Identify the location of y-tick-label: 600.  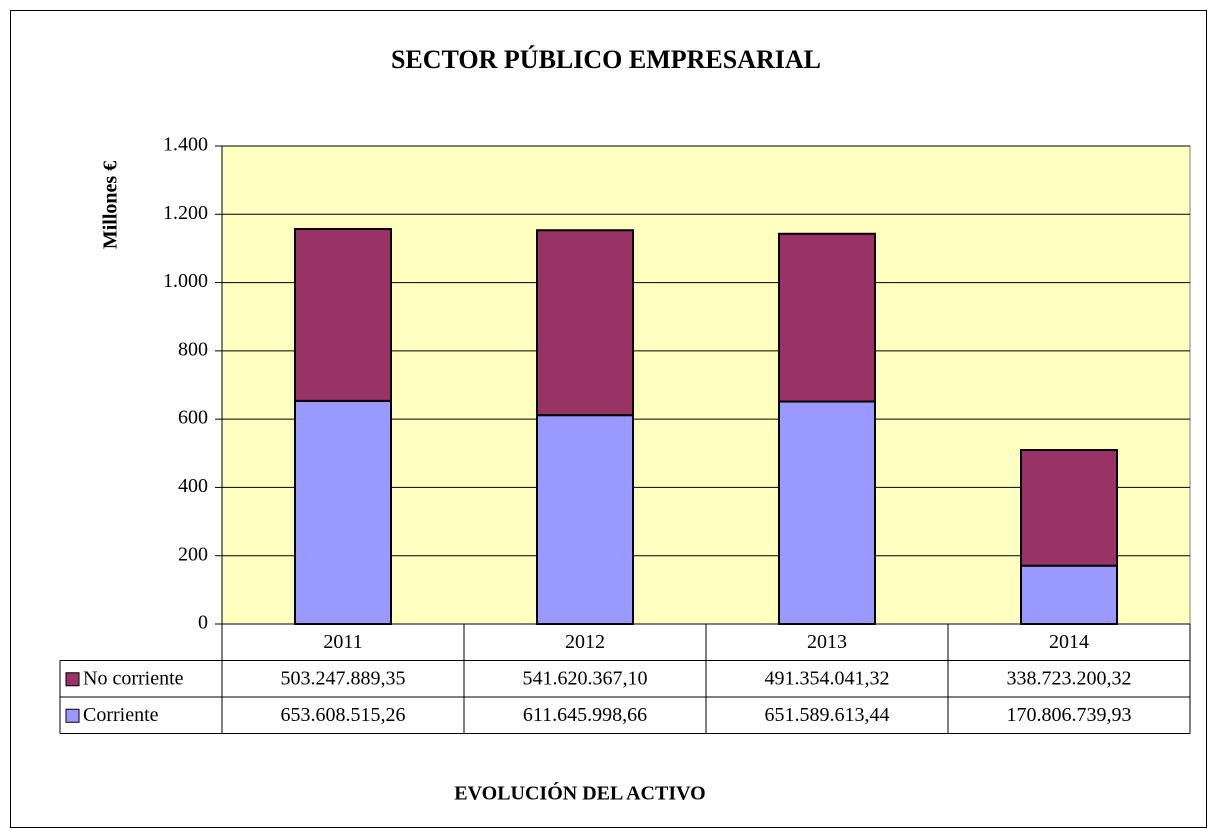
(193, 418).